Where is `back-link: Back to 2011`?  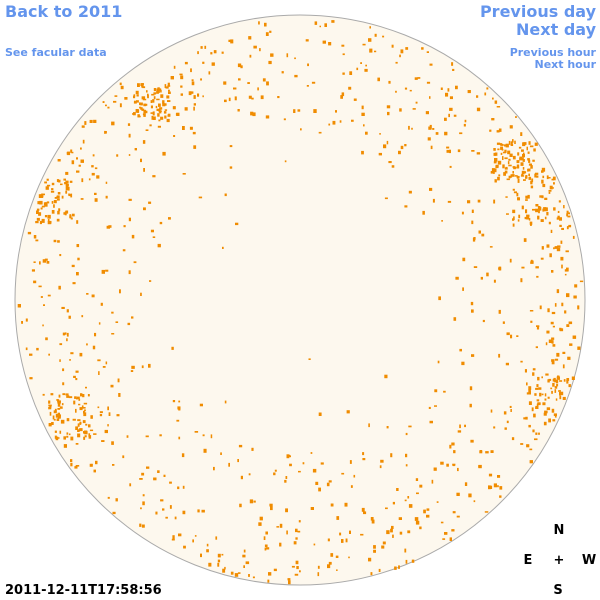
back-link: Back to 2011 is located at coordinates (63, 11).